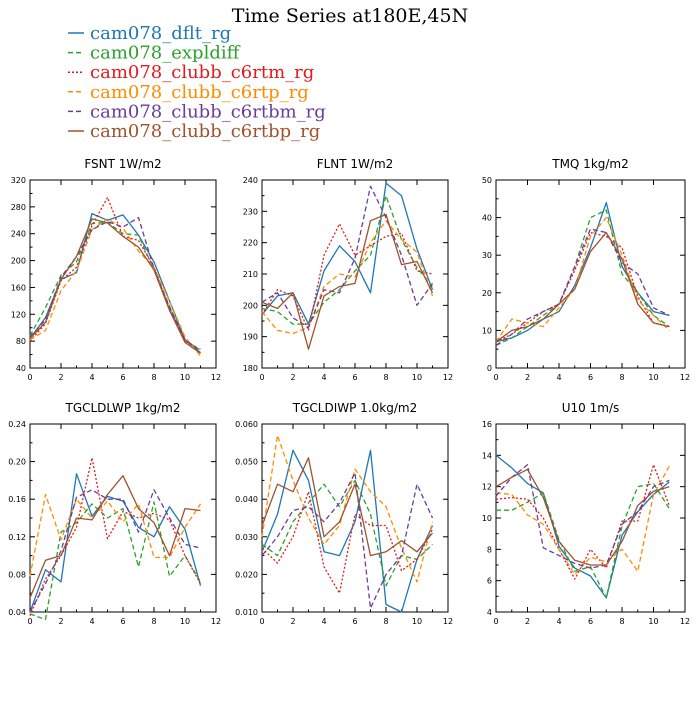  What do you see at coordinates (487, 255) in the screenshot?
I see `y-tick-label: 30` at bounding box center [487, 255].